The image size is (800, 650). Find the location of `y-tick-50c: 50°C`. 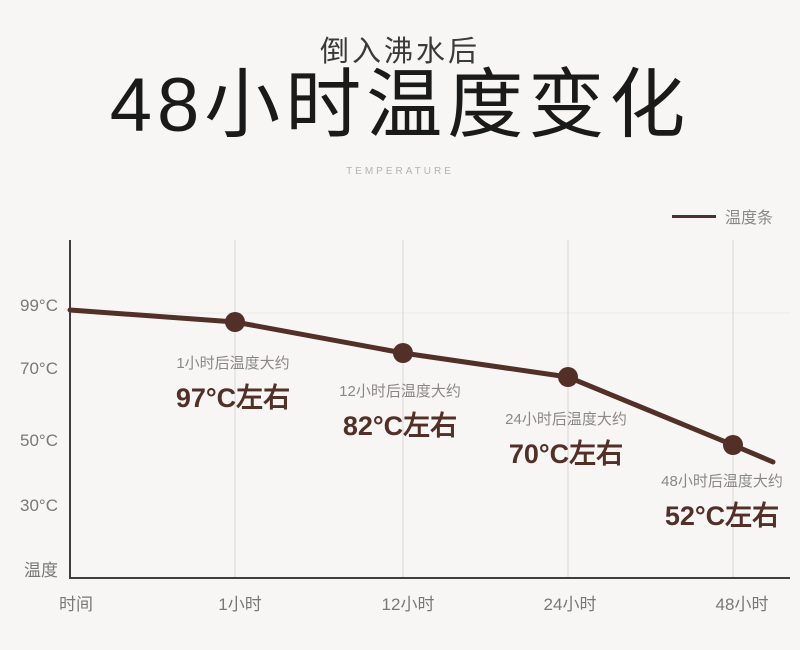

y-tick-50c: 50°C is located at coordinates (39, 440).